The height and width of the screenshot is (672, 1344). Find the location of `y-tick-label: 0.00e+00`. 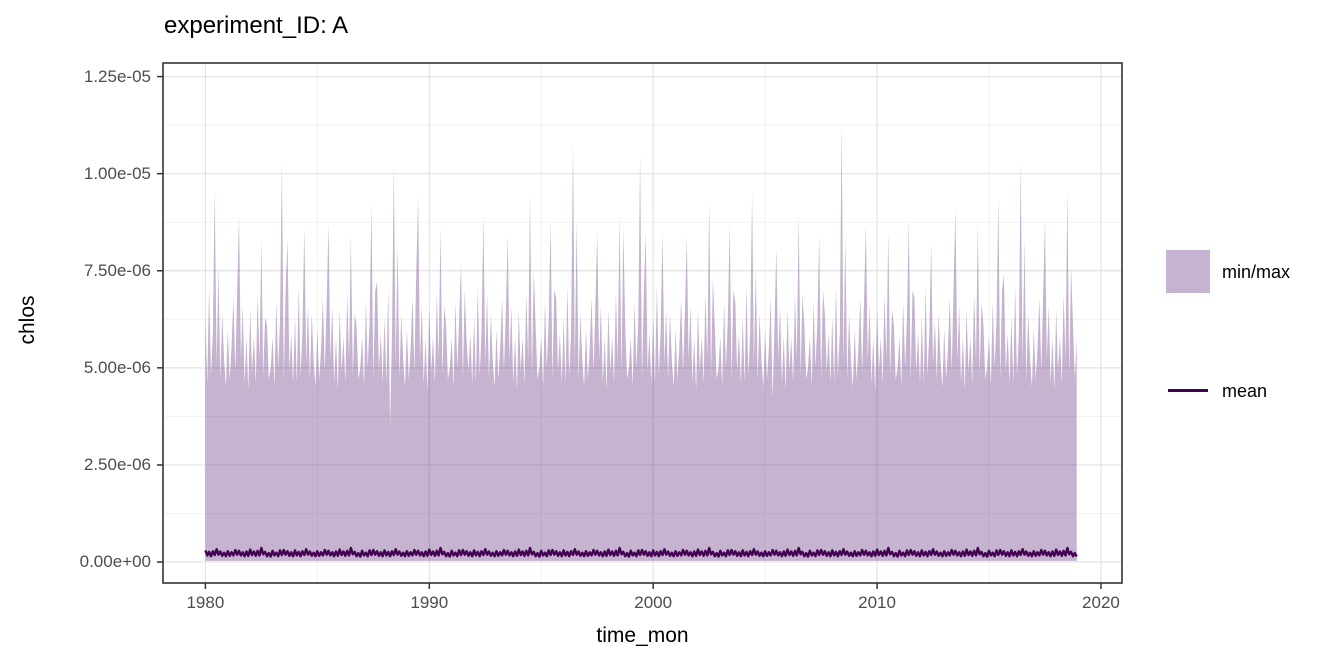

y-tick-label: 0.00e+00 is located at coordinates (115, 562).